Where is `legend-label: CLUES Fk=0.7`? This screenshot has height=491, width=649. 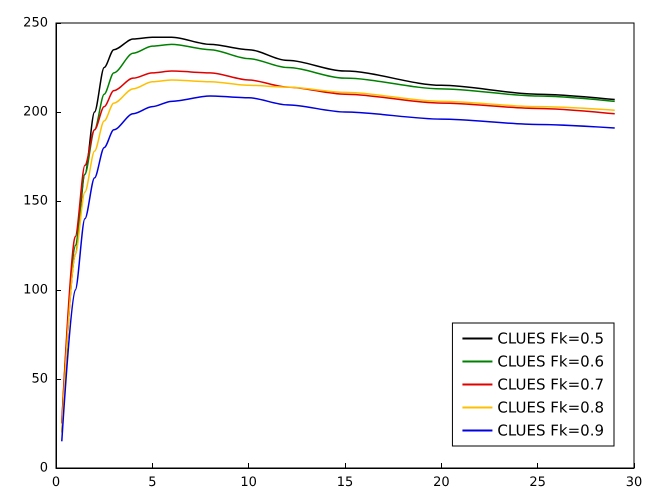 legend-label: CLUES Fk=0.7 is located at coordinates (550, 385).